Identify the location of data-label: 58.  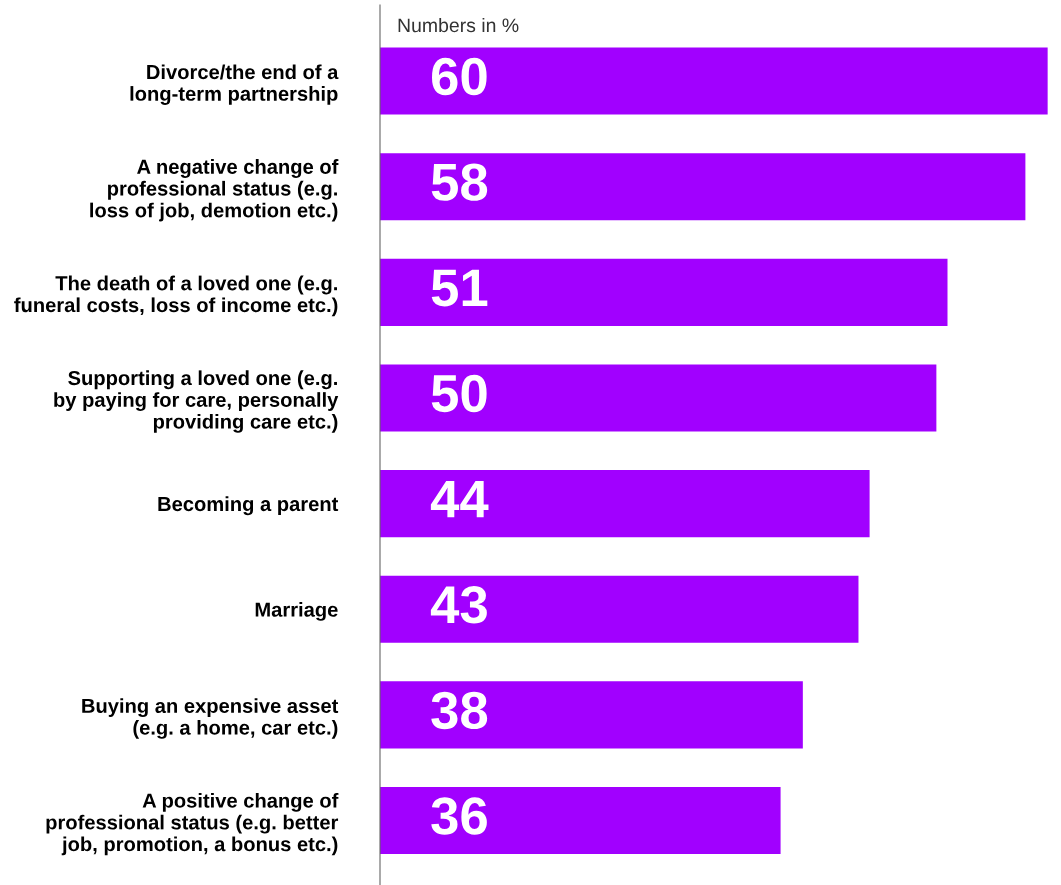
(459, 182).